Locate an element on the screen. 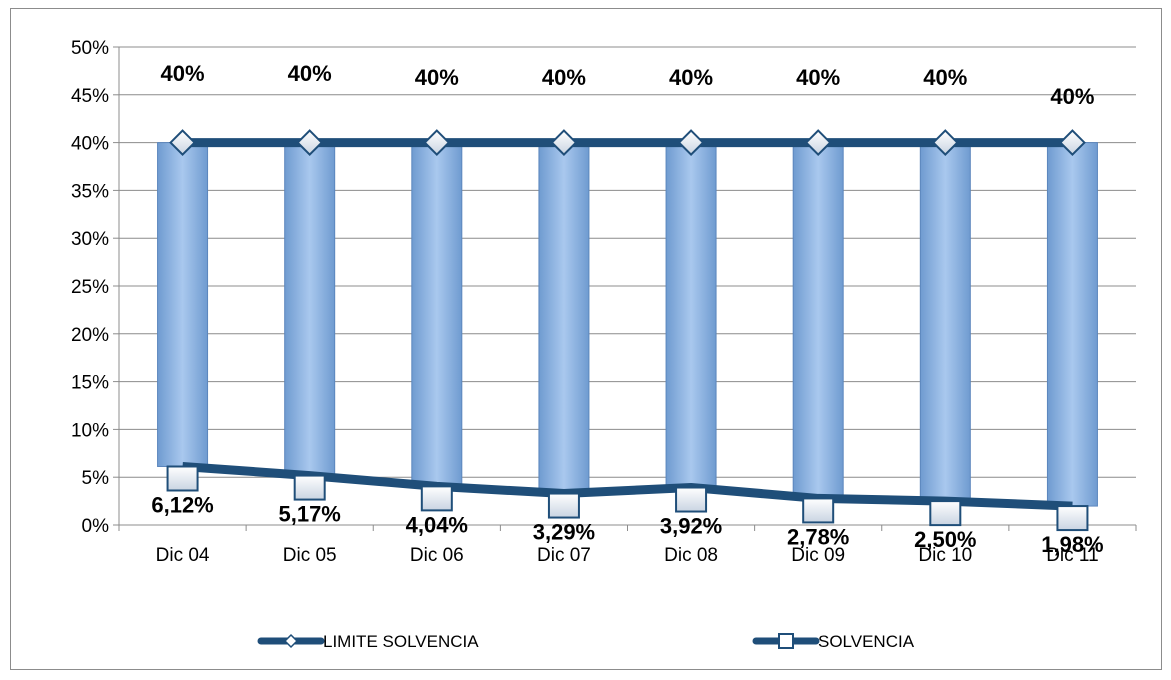 The height and width of the screenshot is (680, 1171). legend-diamond-marker is located at coordinates (291, 641).